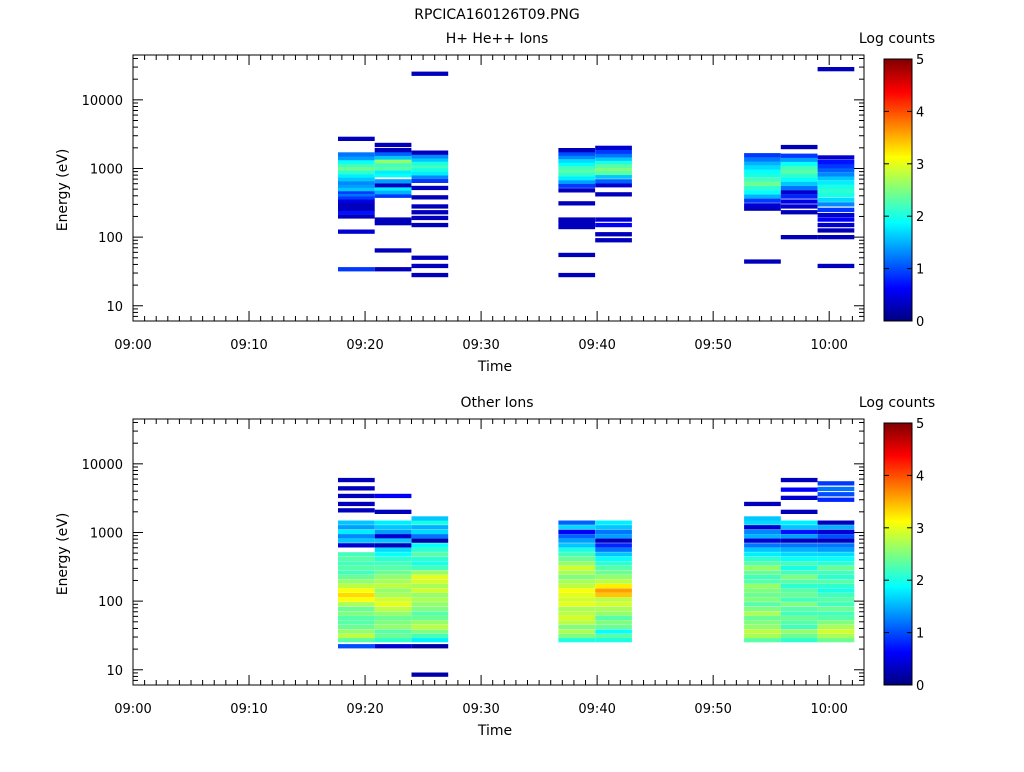  Describe the element at coordinates (596, 709) in the screenshot. I see `x-tick-label: 09:40` at that location.